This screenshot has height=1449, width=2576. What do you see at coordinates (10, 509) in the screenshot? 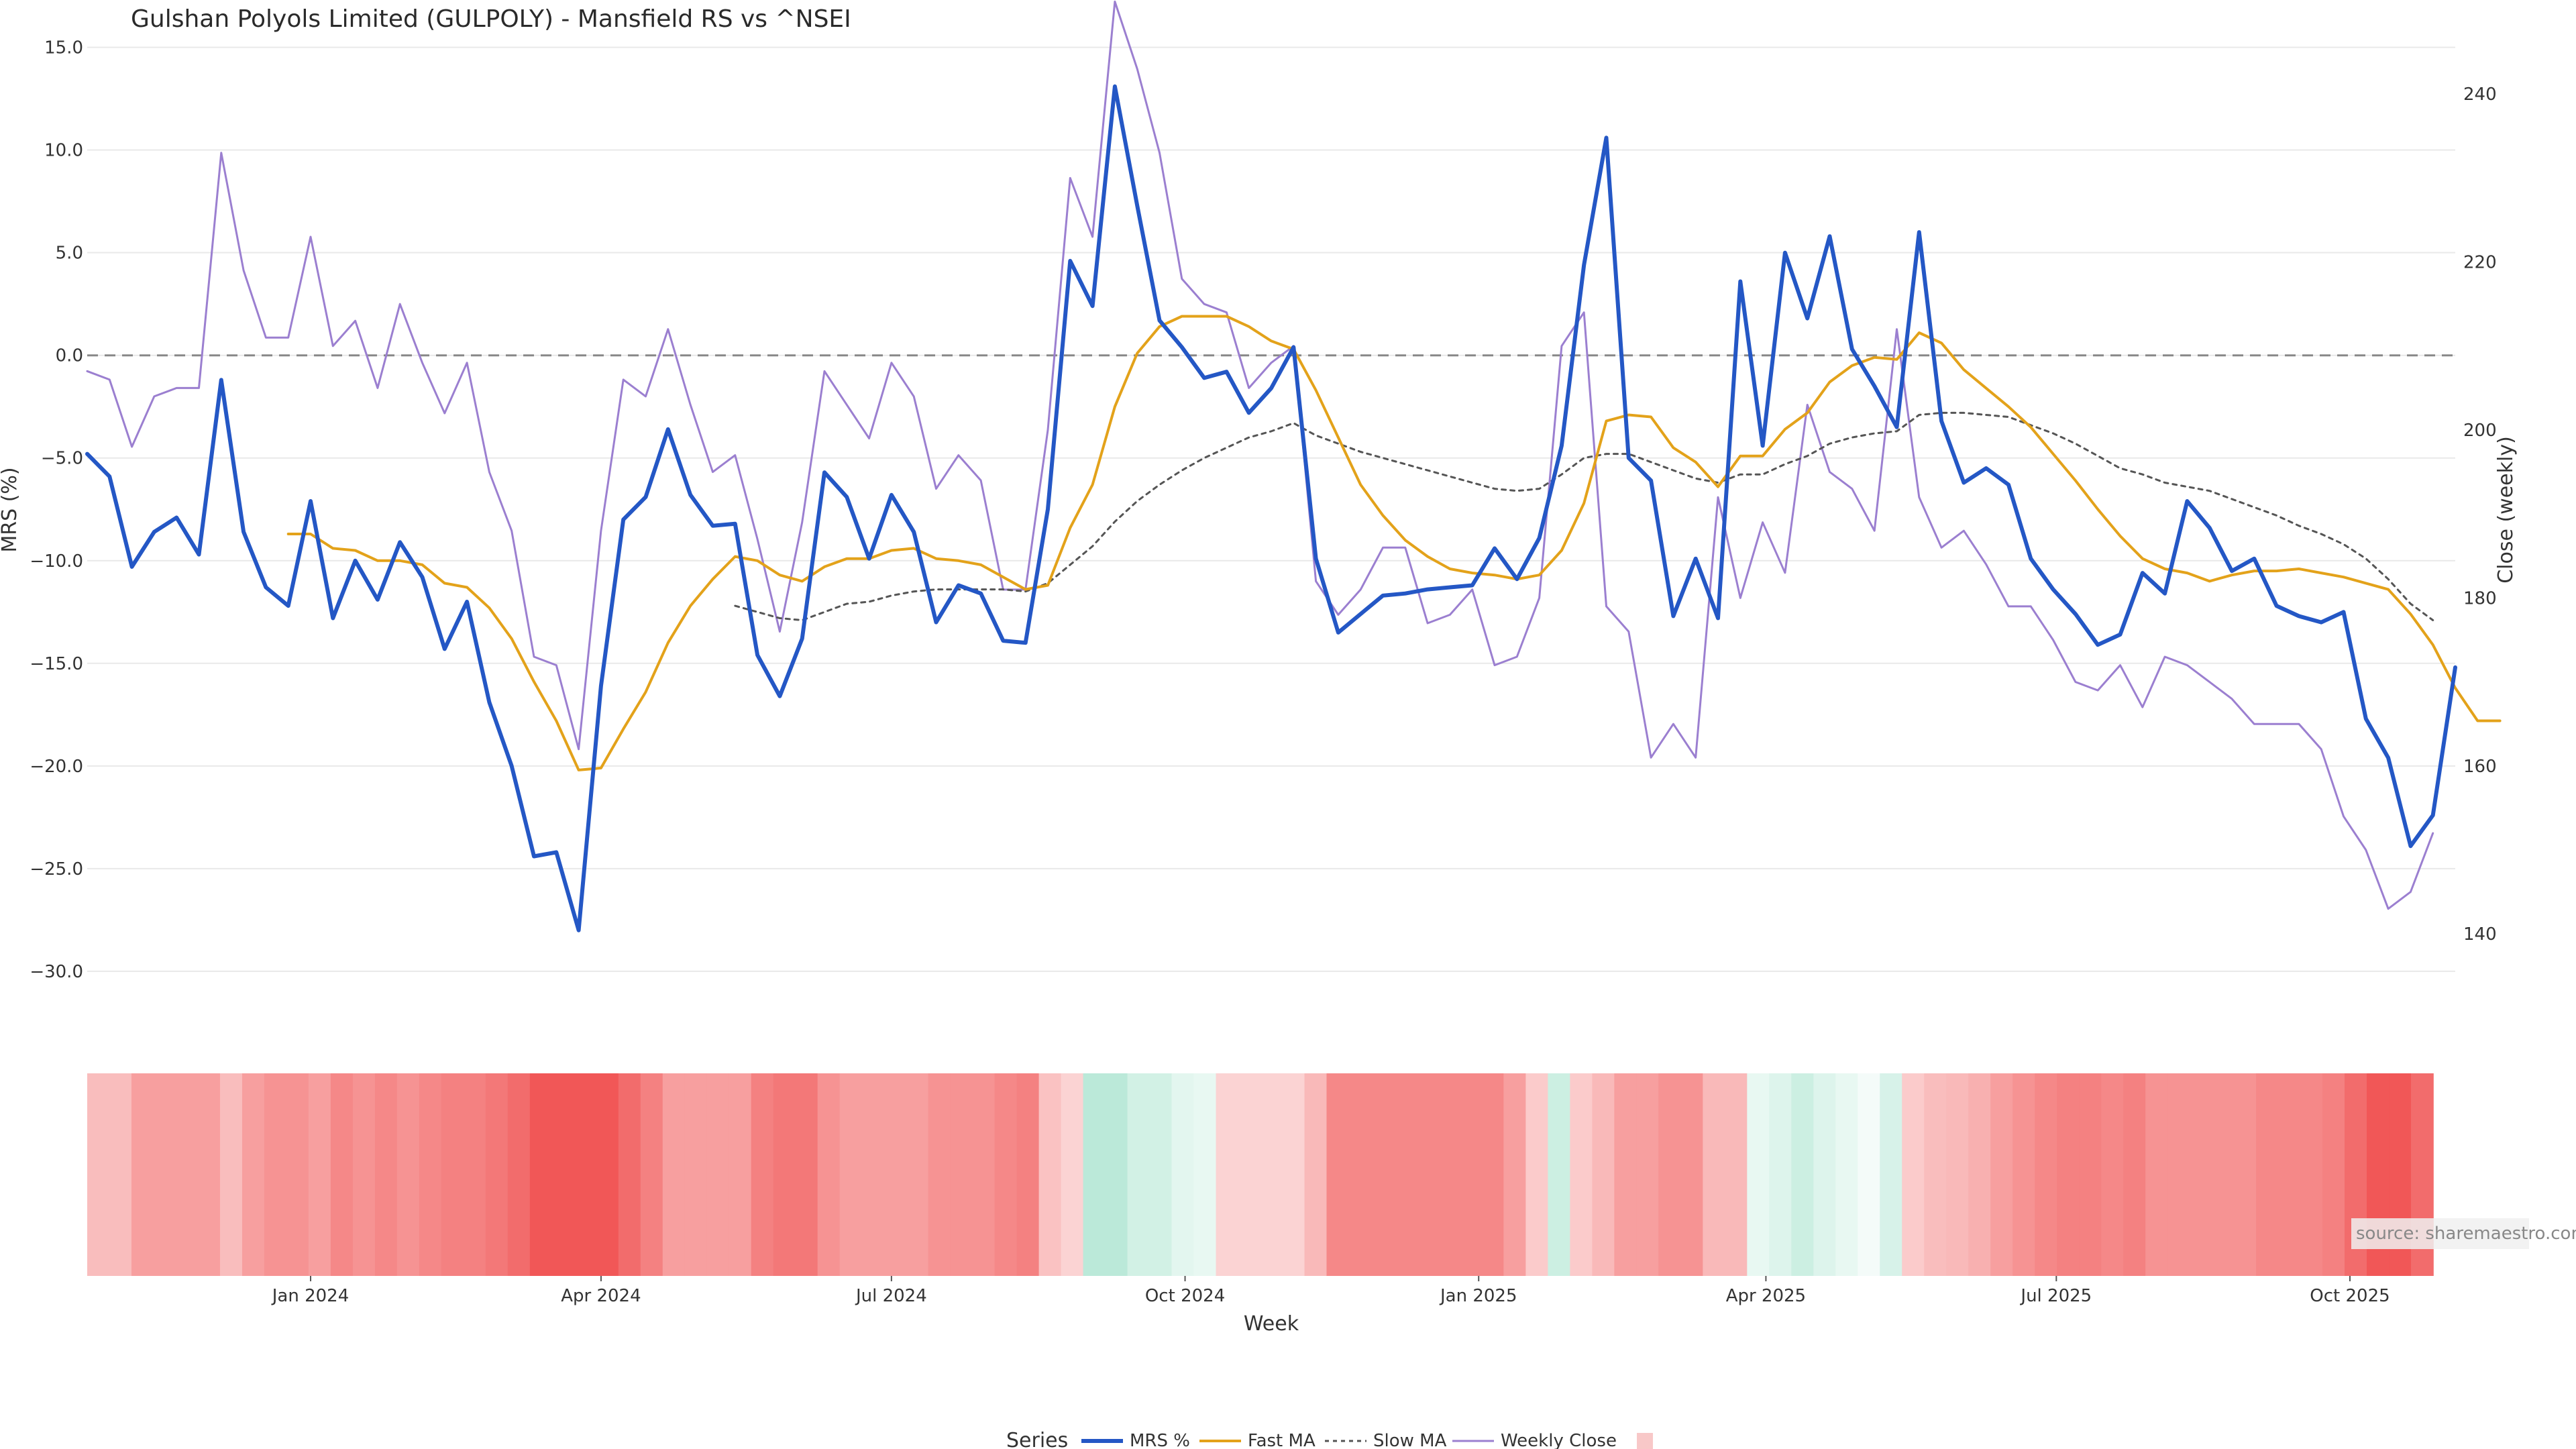
I see `y-axis-title: MRS (%)` at bounding box center [10, 509].